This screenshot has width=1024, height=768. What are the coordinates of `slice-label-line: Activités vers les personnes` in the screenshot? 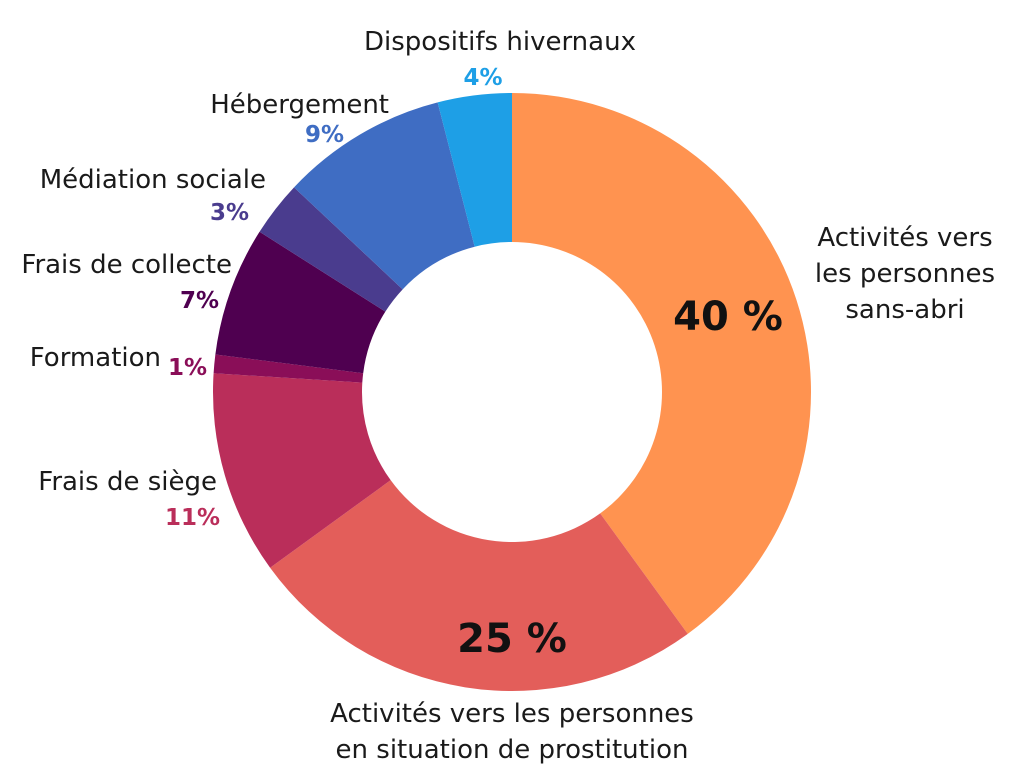 It's located at (512, 714).